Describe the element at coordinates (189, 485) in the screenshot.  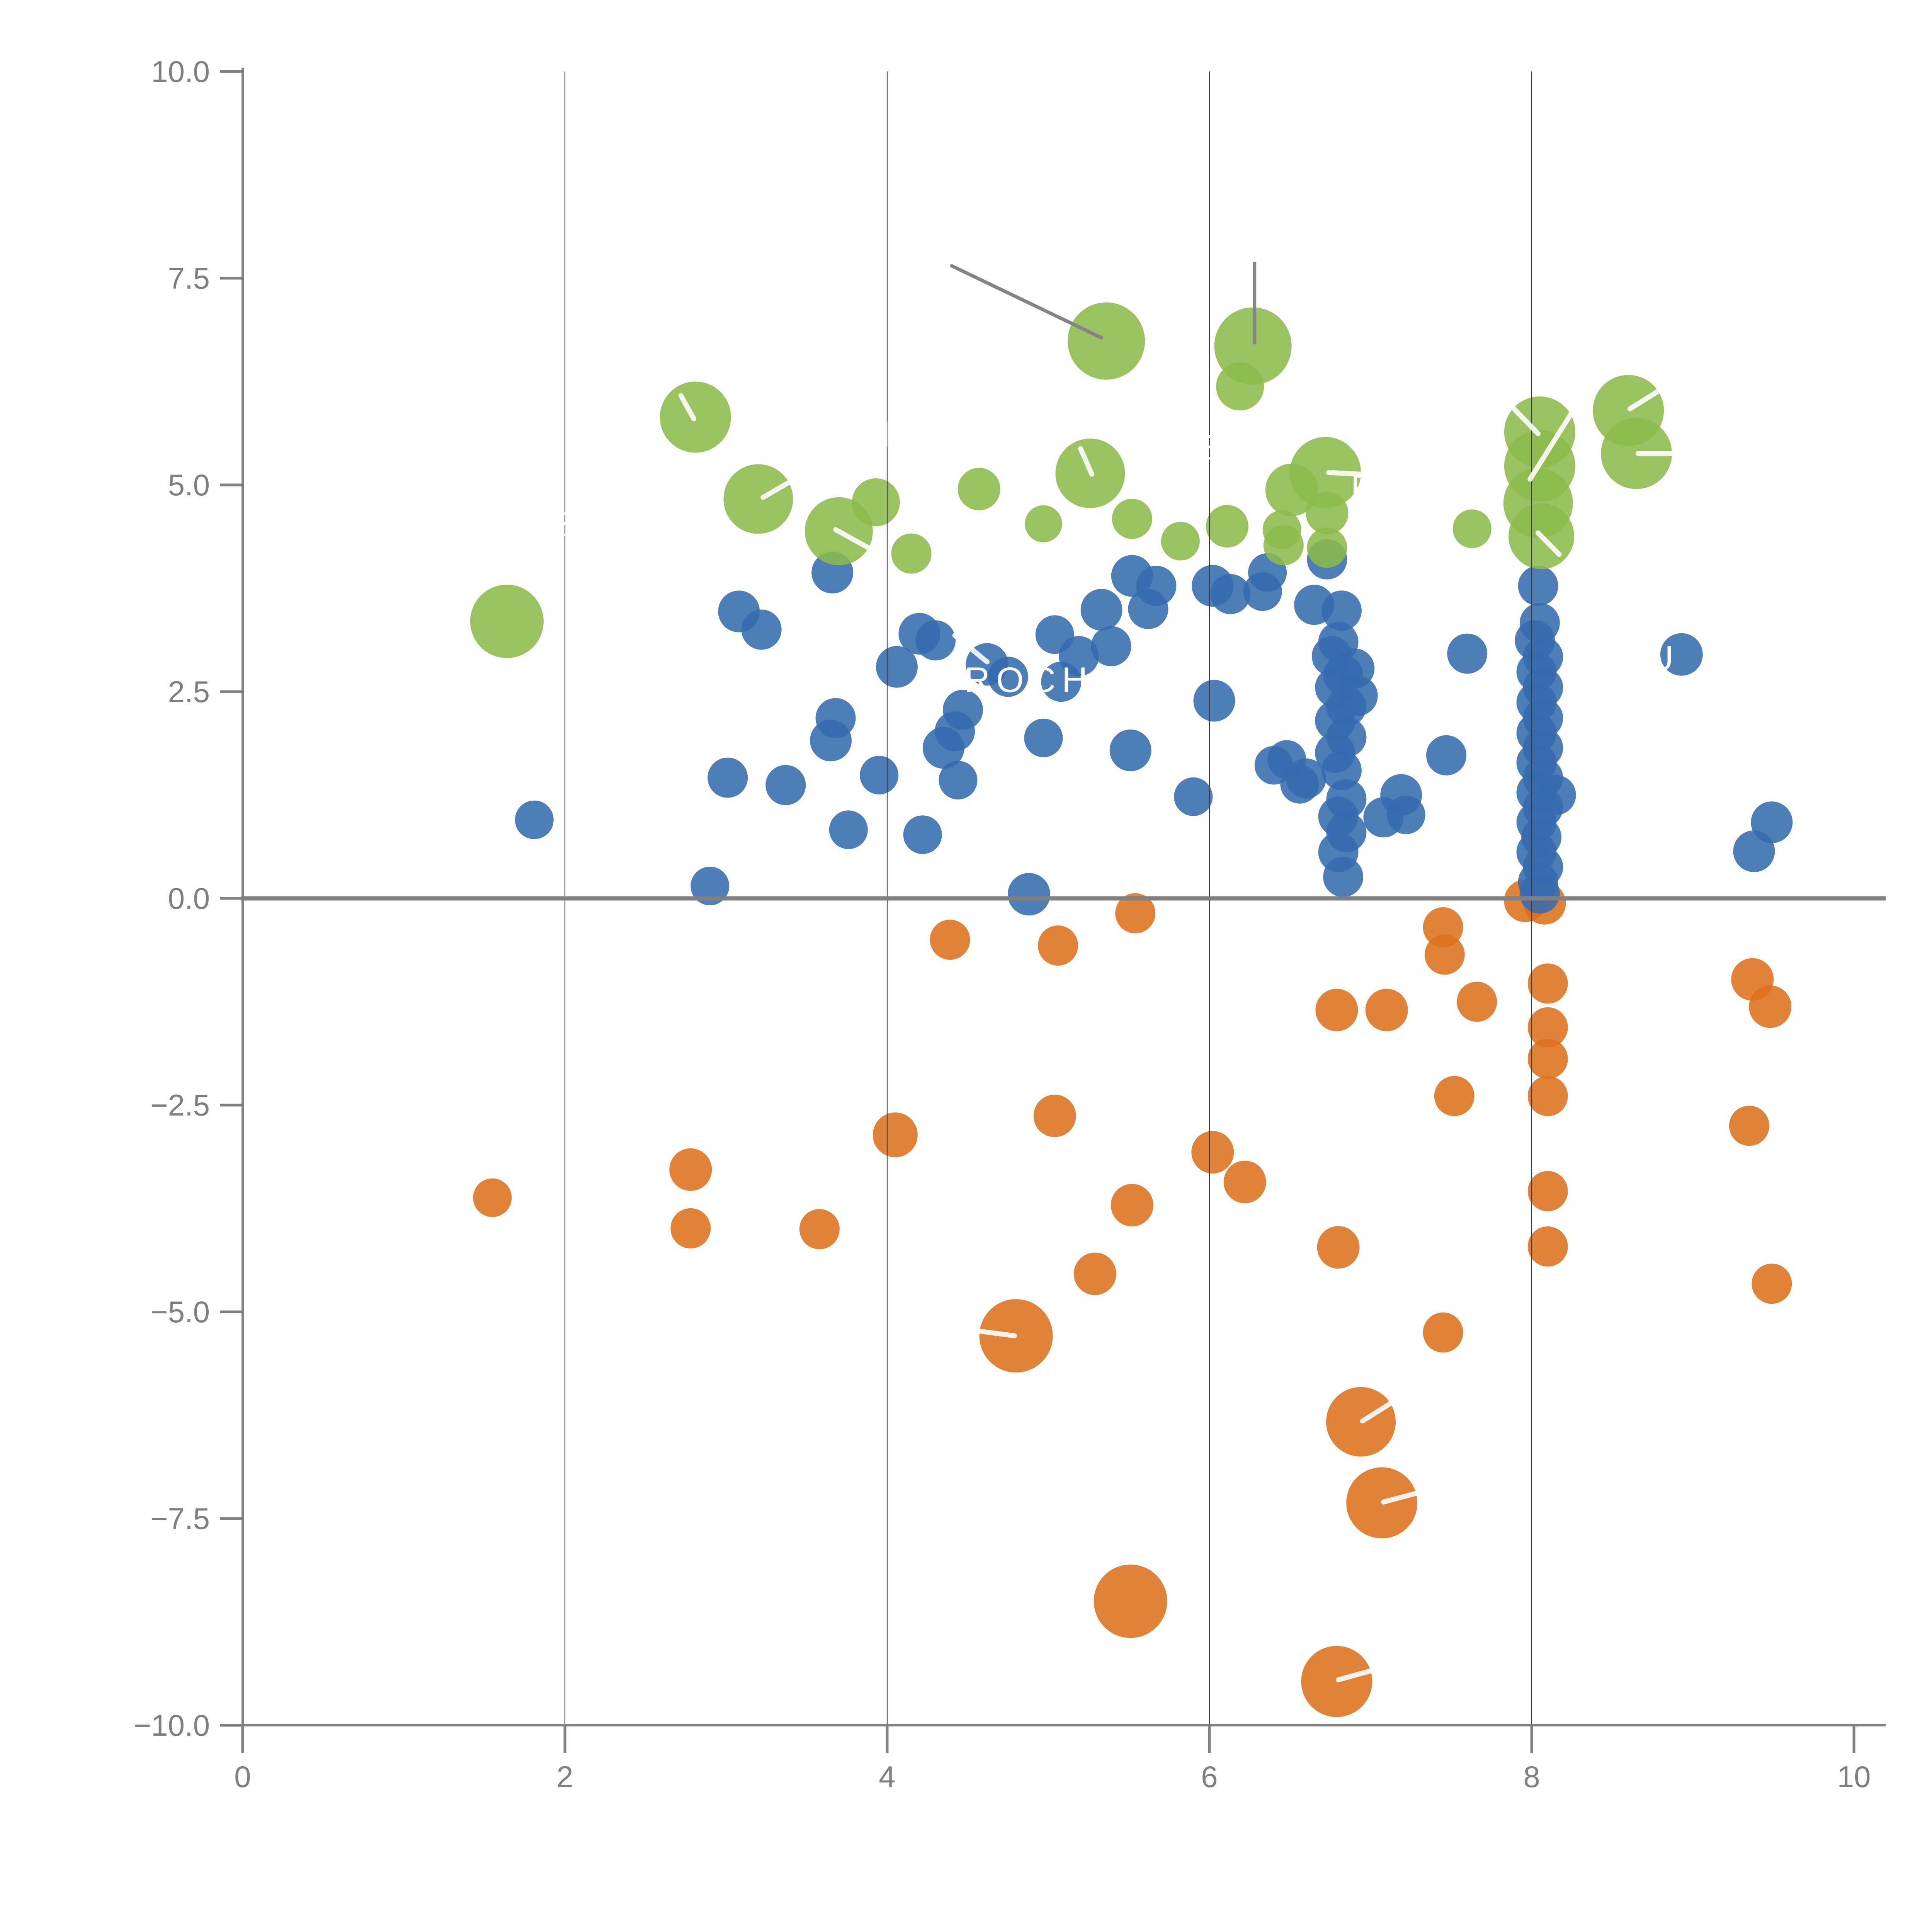
I see `y-tick-label: 5.0` at that location.